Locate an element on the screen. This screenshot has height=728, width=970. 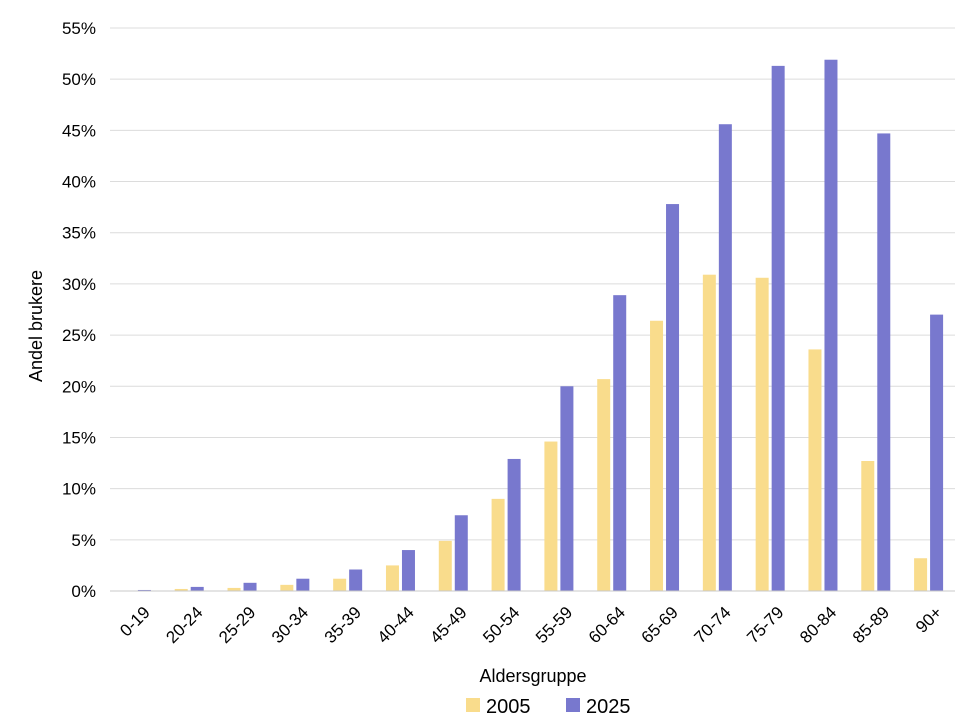
y-tick-label: 35% is located at coordinates (79, 233).